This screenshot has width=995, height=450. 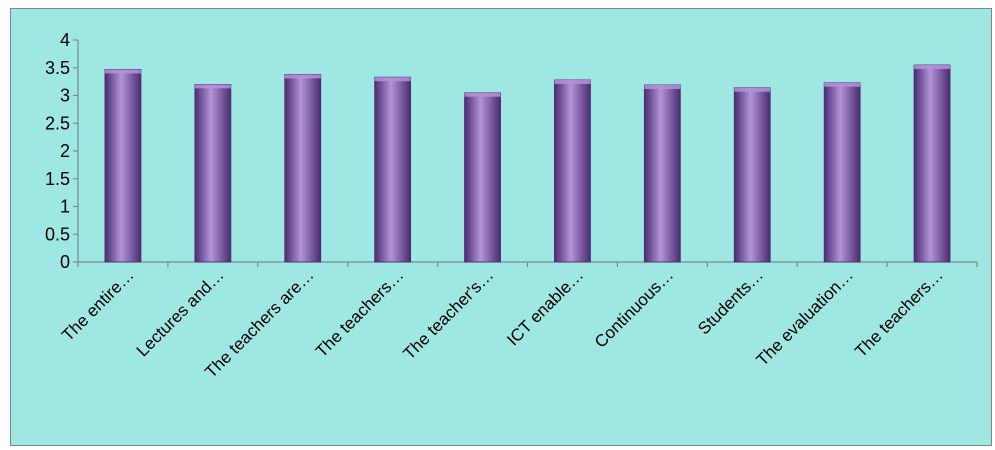 What do you see at coordinates (65, 262) in the screenshot?
I see `y-tick-label: 0` at bounding box center [65, 262].